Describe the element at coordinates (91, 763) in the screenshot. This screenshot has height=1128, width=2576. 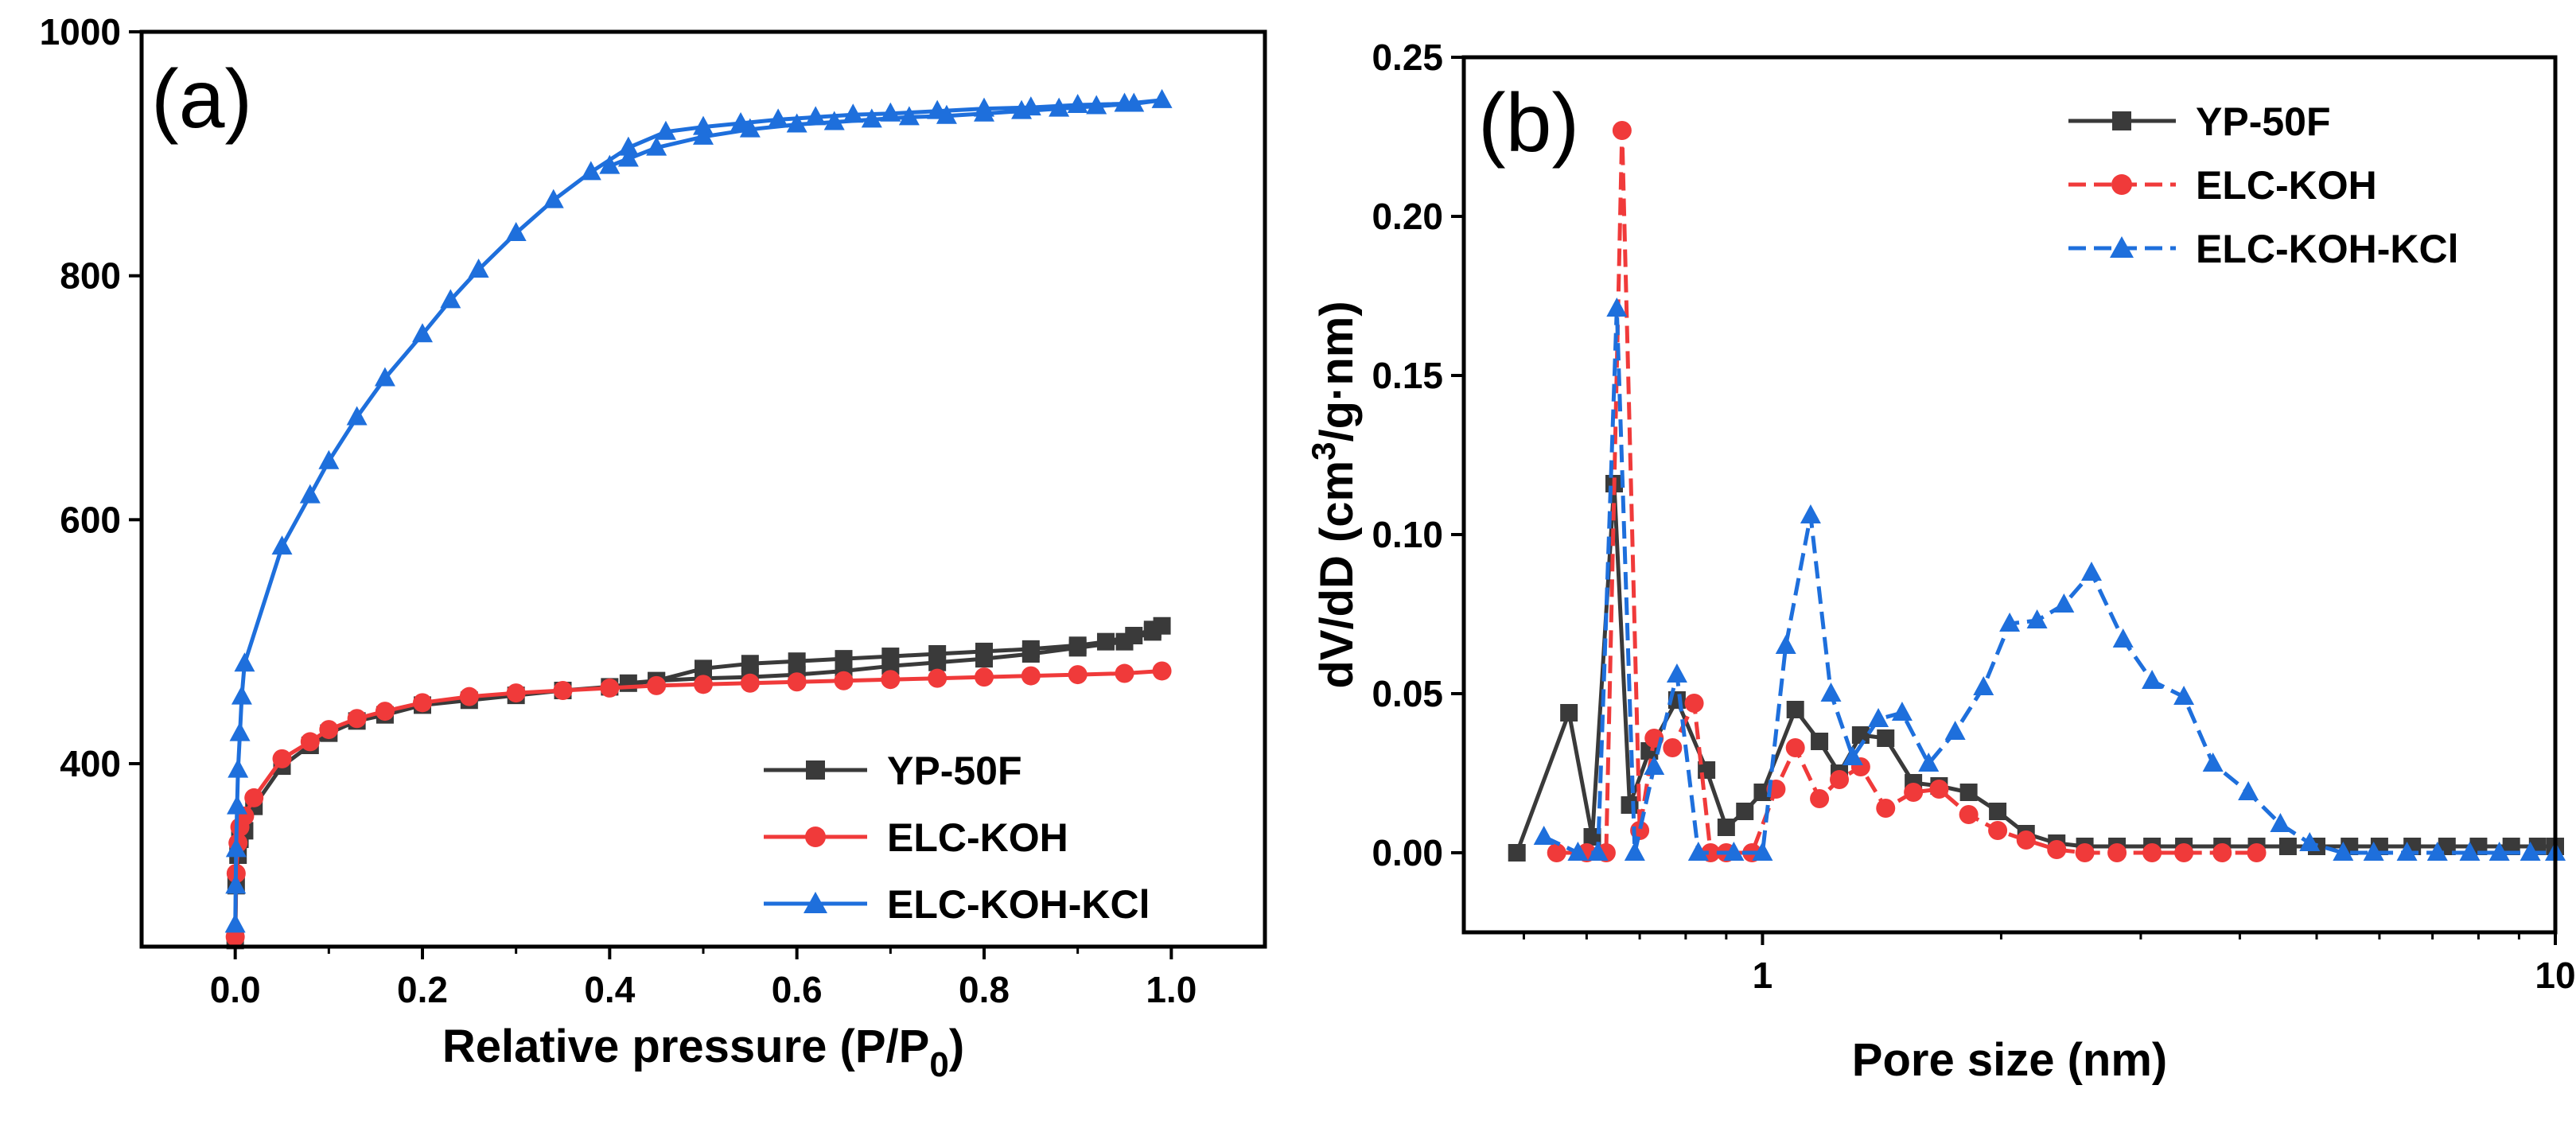
I see `panel-a-y-tick-label-0: 400` at that location.